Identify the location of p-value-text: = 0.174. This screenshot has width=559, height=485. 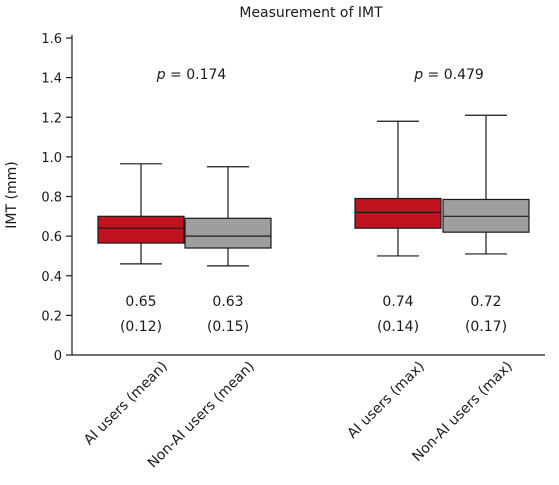
(196, 75).